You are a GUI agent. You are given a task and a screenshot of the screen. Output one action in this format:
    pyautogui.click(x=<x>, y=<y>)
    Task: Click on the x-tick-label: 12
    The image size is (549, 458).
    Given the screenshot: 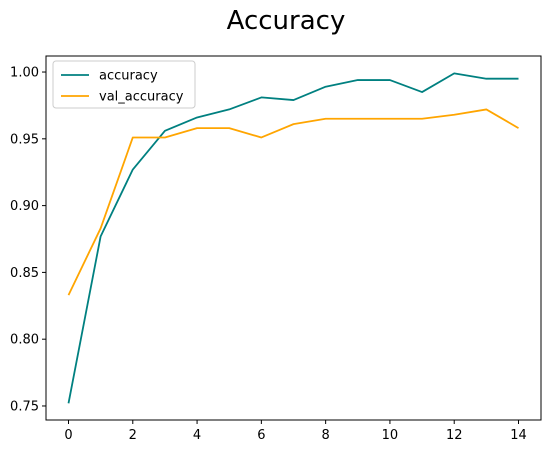 What is the action you would take?
    pyautogui.click(x=454, y=435)
    